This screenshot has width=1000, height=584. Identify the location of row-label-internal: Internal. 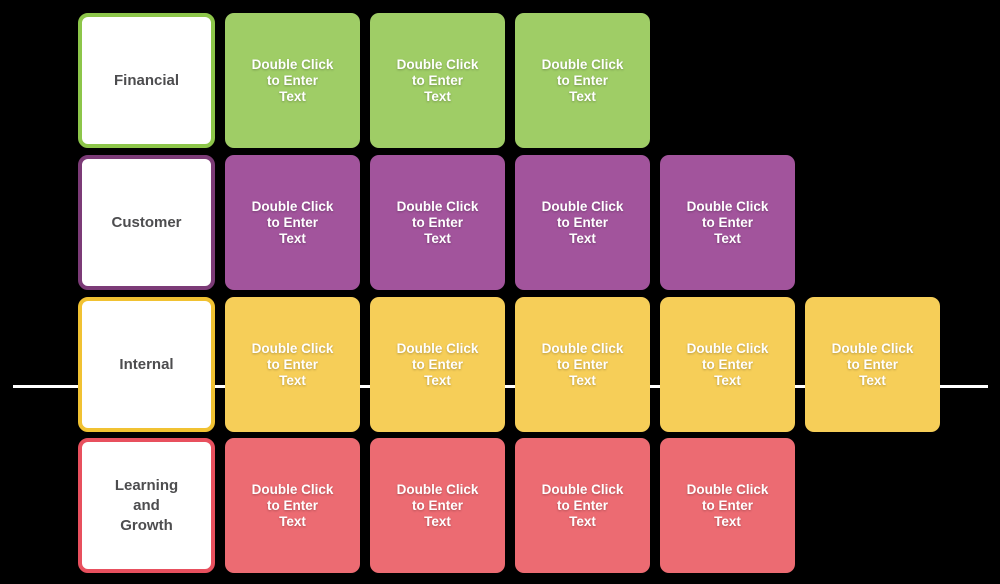
(146, 364).